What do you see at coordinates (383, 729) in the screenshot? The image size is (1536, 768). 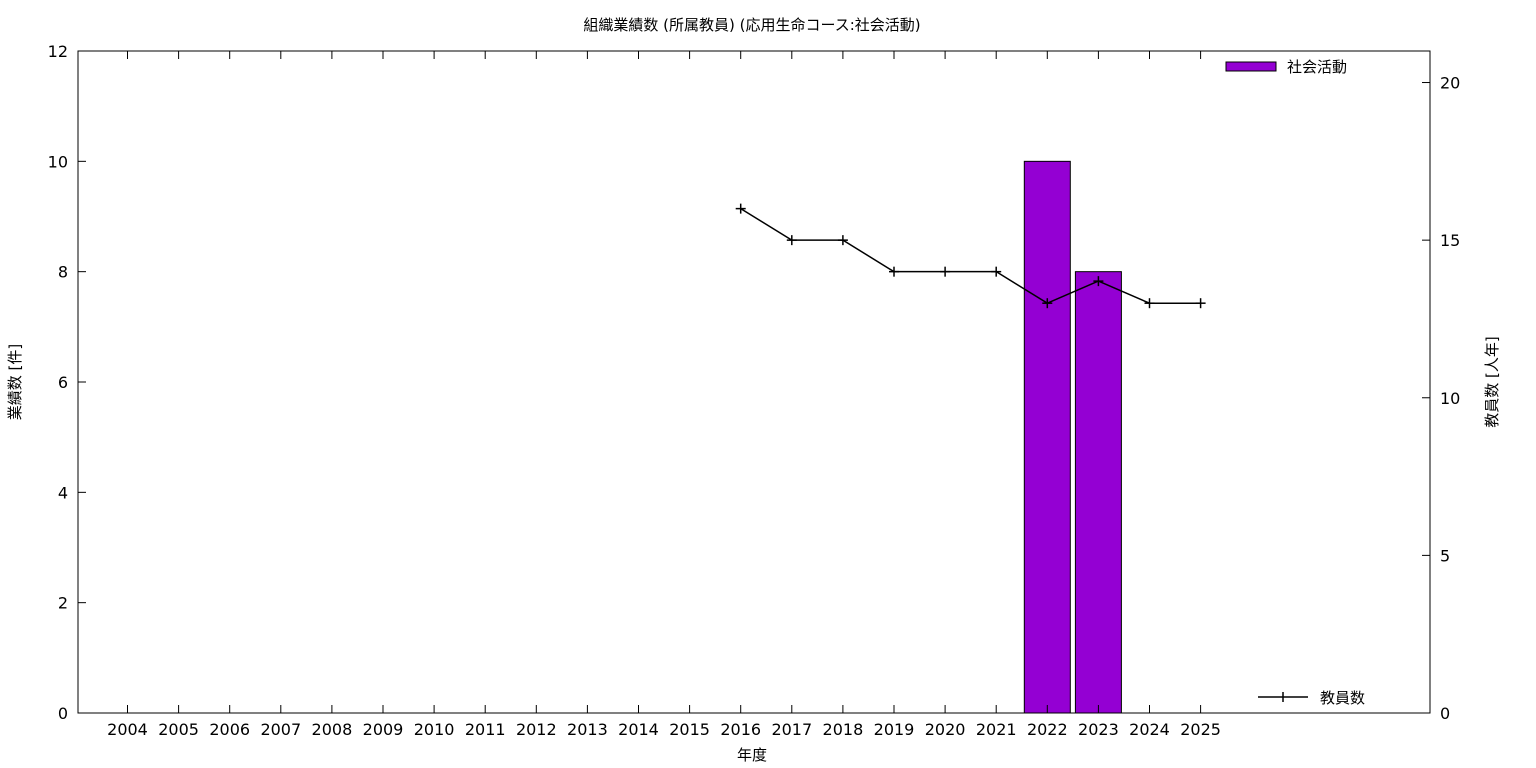 I see `x-tick-label: 2009` at bounding box center [383, 729].